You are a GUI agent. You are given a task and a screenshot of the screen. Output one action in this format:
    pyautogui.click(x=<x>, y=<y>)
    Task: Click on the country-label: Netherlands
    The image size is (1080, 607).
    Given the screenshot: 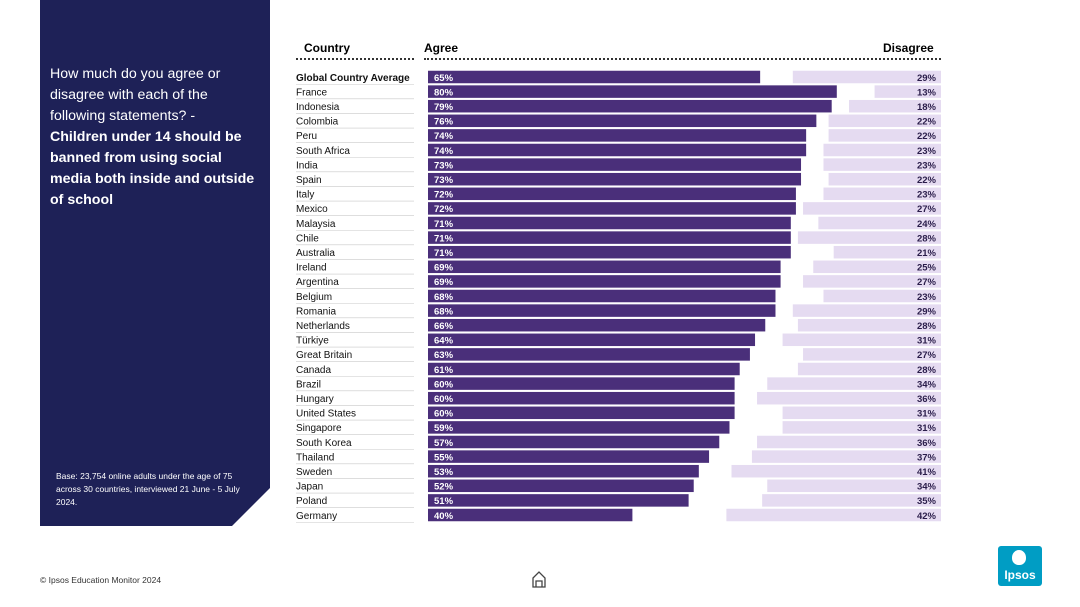 What is the action you would take?
    pyautogui.click(x=323, y=326)
    